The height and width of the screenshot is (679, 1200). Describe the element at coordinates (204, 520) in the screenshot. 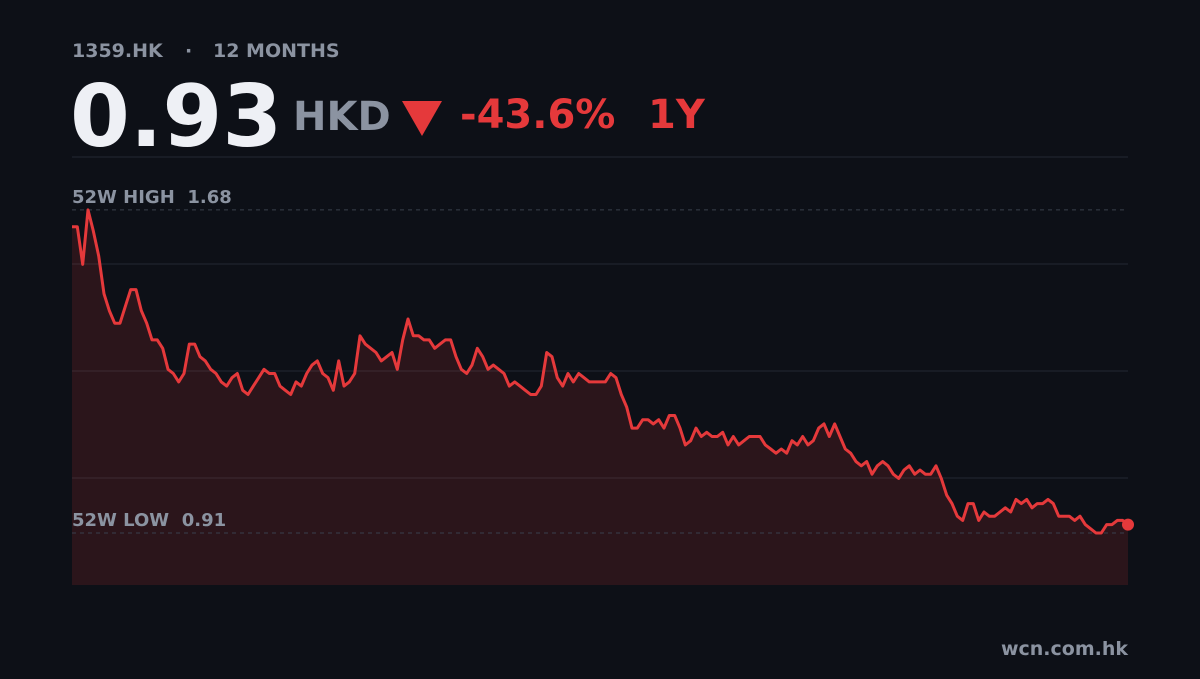

I see `low-value: 0.91` at that location.